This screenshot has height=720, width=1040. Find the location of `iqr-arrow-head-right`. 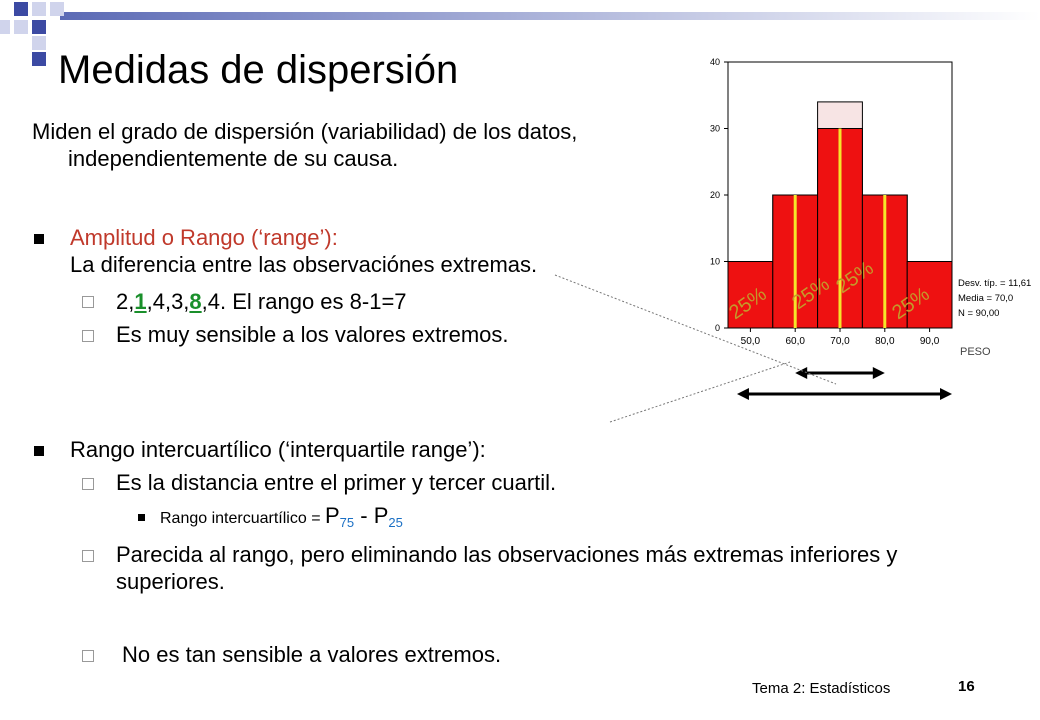

iqr-arrow-head-right is located at coordinates (878, 373).